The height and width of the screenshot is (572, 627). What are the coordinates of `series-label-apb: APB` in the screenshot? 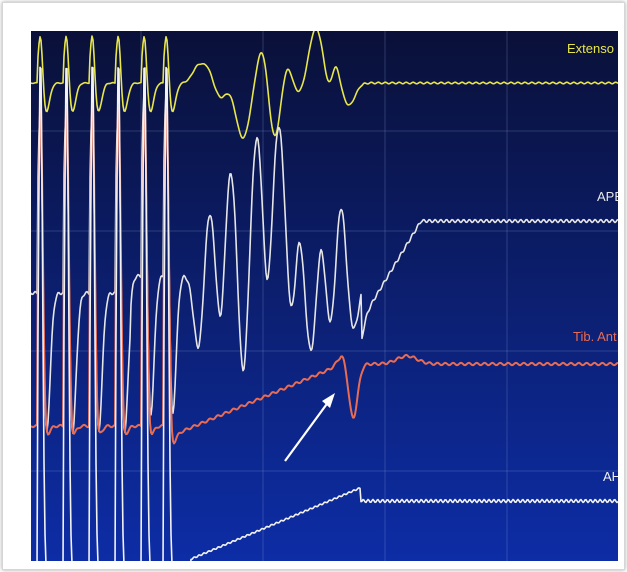 It's located at (607, 196).